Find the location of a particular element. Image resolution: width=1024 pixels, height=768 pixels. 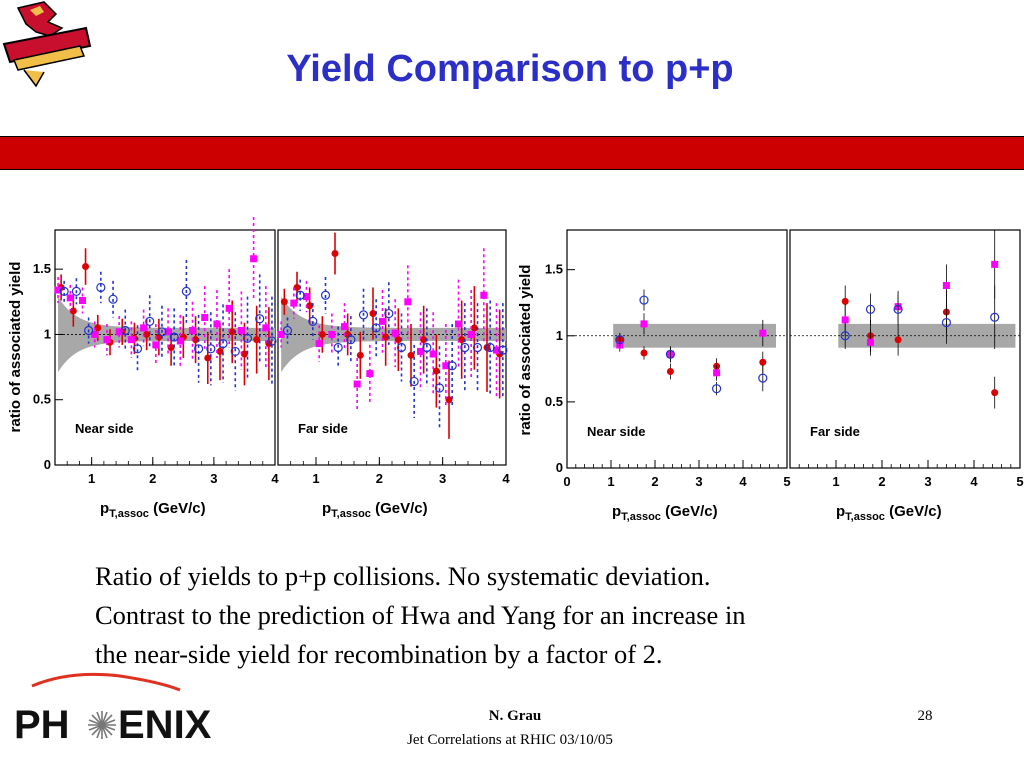

phenix-logo: PH ENIX is located at coordinates (113, 709).